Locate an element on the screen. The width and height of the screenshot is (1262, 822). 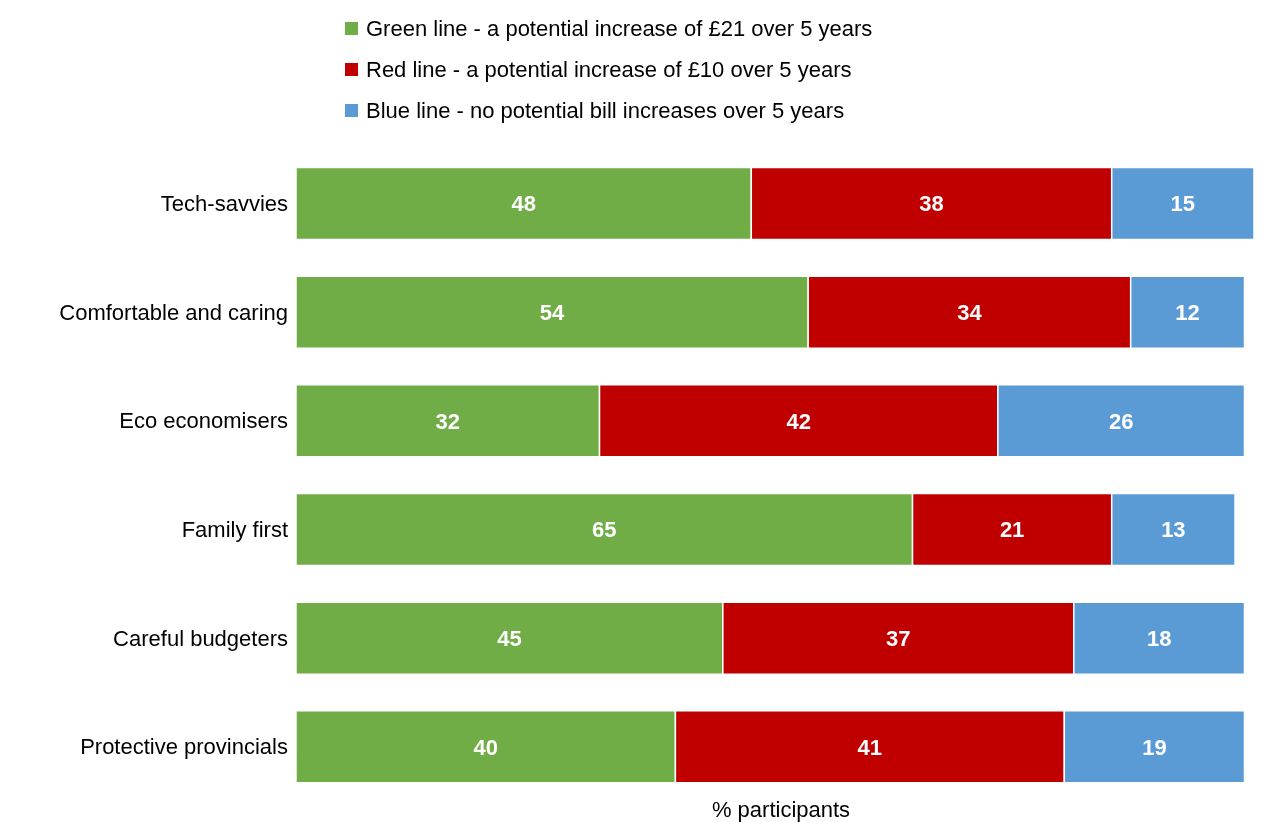
data-label: 34 is located at coordinates (970, 312).